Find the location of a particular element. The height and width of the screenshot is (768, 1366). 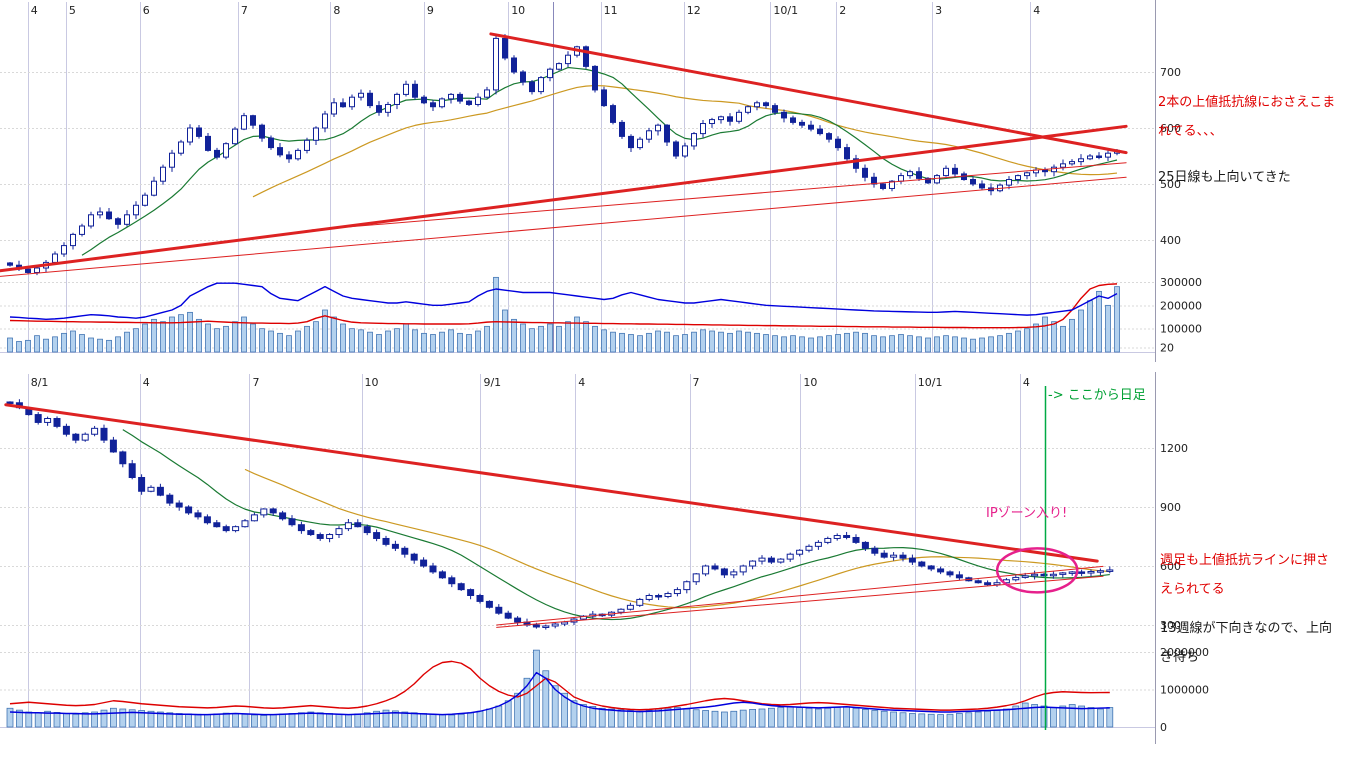

svg-text: 11 is located at coordinates (611, 10).